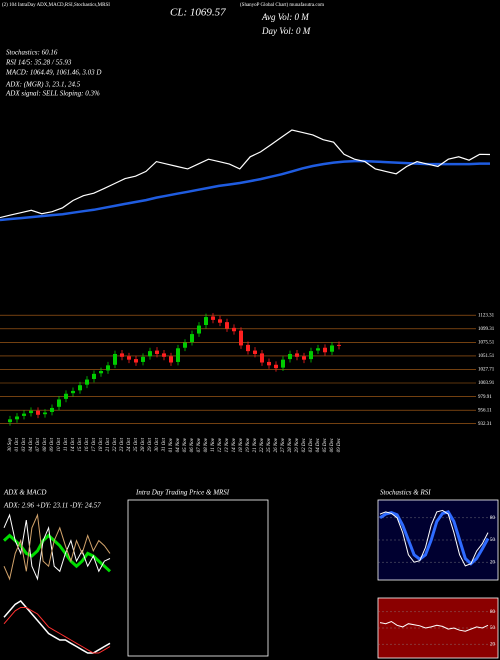 The image size is (500, 660). I want to click on x-tick-label: 01 Oct, so click(17, 444).